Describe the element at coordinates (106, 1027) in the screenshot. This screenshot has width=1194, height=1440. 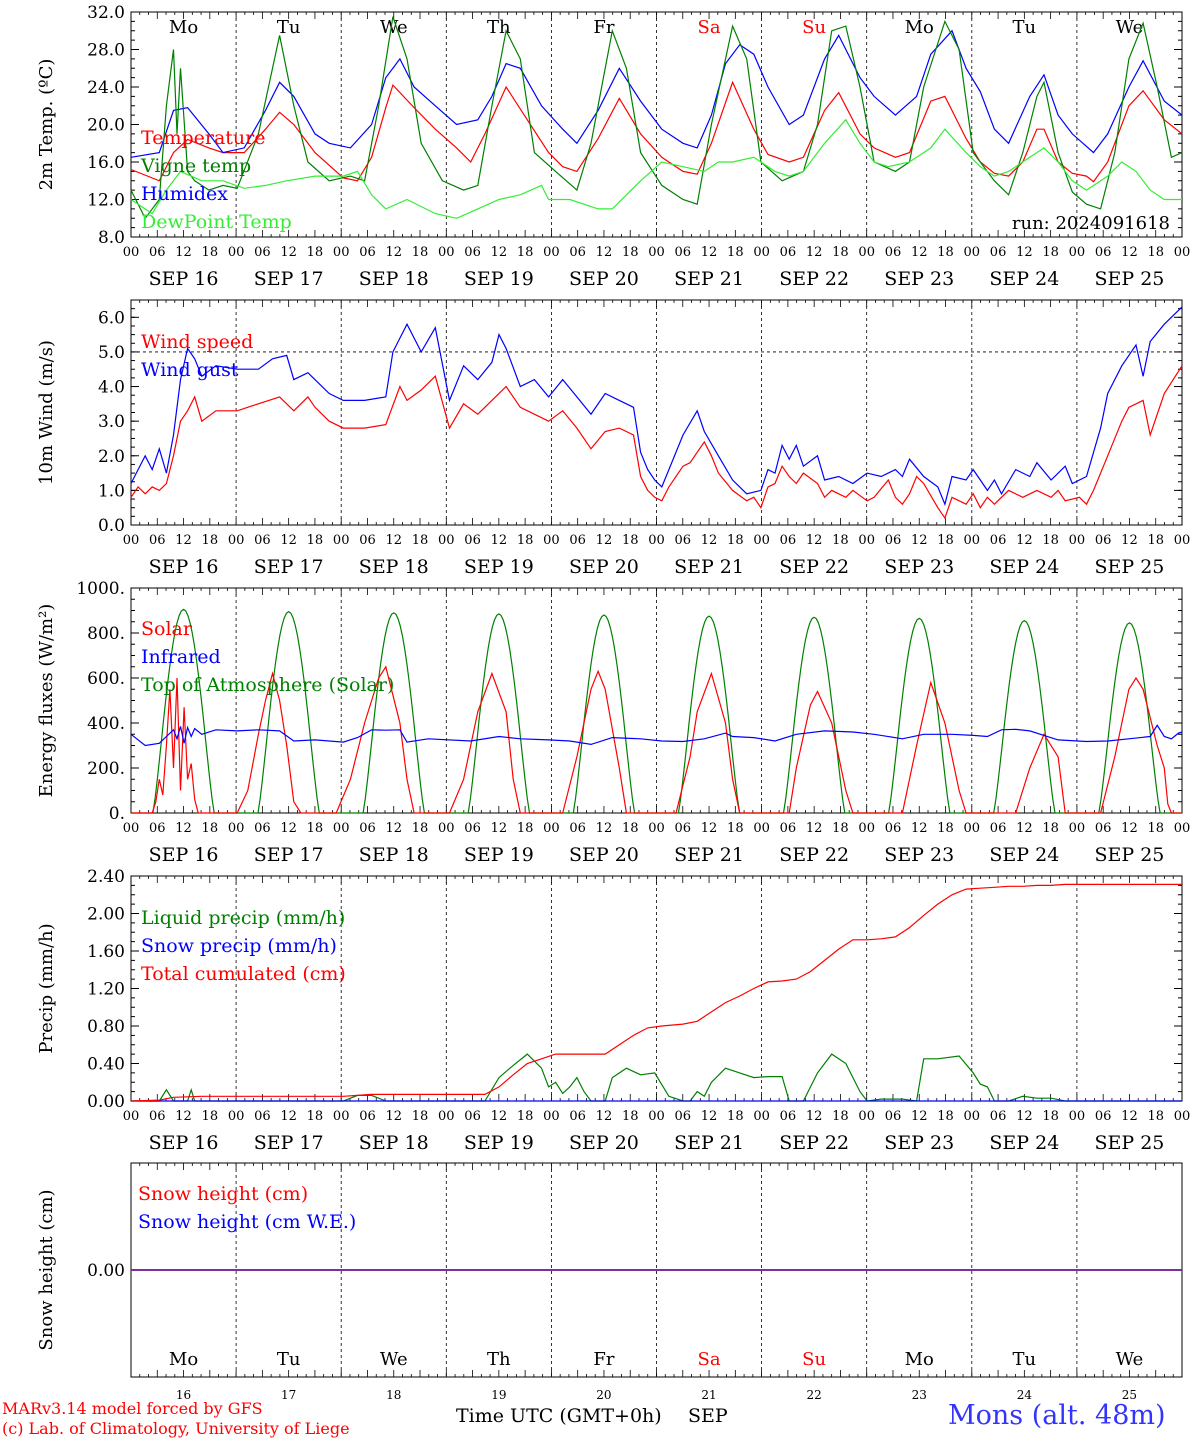
I see `y-tick-label: 0.80` at that location.